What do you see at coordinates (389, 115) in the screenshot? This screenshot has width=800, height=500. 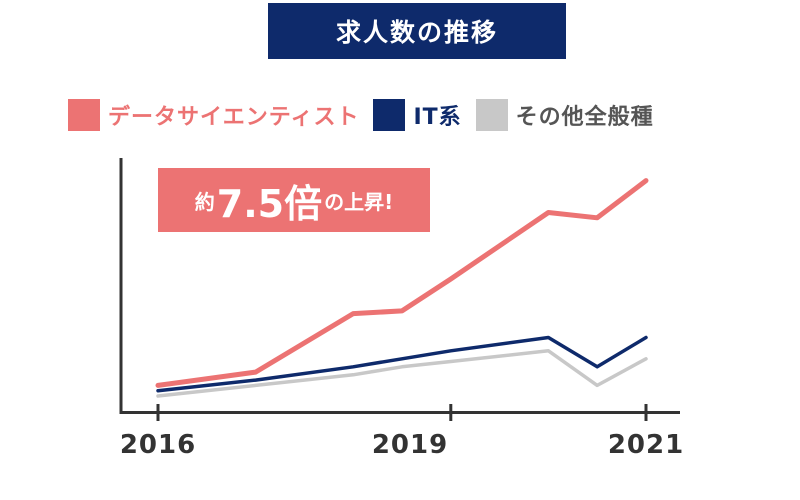 I see `legend-swatch-it` at bounding box center [389, 115].